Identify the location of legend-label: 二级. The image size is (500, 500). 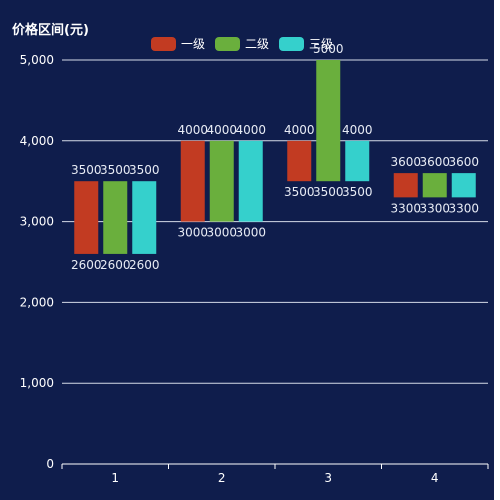
(257, 44).